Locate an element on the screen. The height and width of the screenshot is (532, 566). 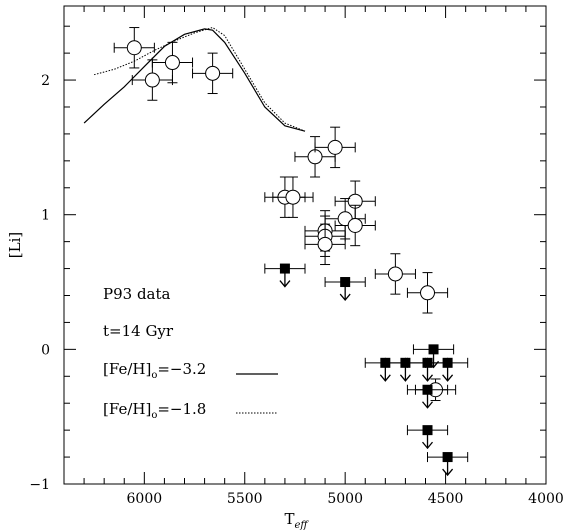
x-axis-label-sub: eff is located at coordinates (302, 525).